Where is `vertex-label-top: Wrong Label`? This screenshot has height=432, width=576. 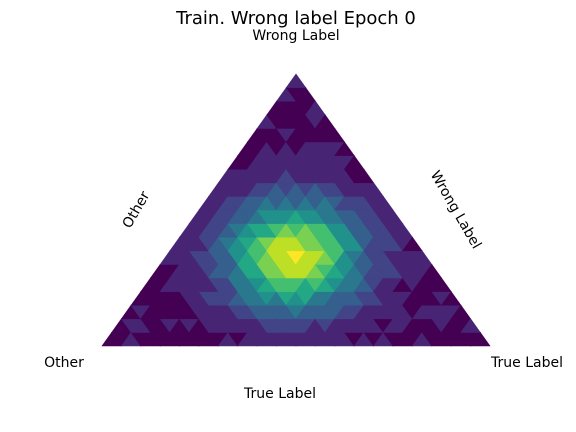
vertex-label-top: Wrong Label is located at coordinates (295, 36).